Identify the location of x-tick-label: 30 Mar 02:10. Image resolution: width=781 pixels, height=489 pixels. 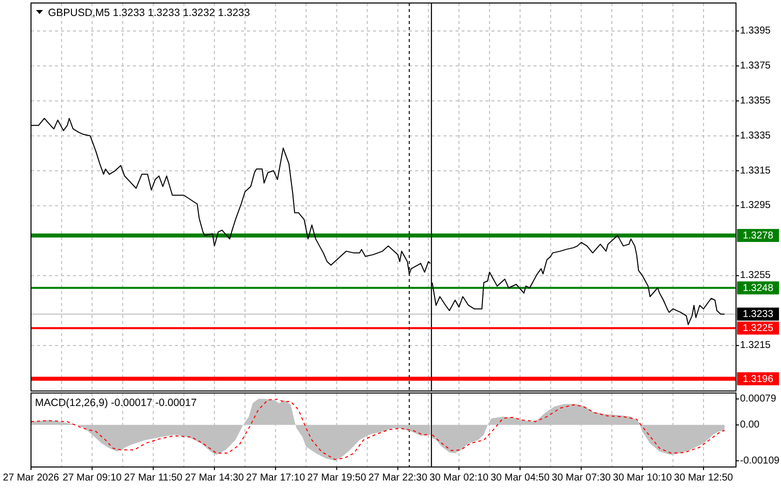
(459, 478).